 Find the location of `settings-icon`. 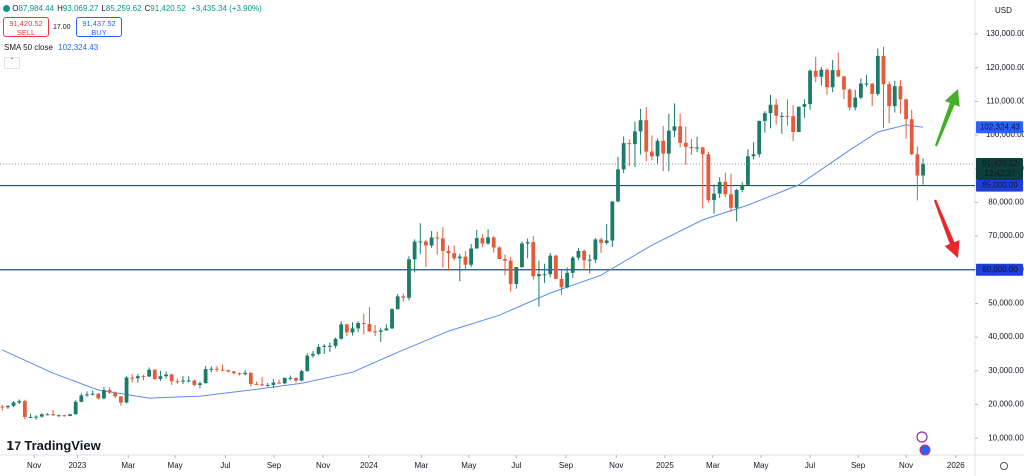

settings-icon is located at coordinates (1004, 466).